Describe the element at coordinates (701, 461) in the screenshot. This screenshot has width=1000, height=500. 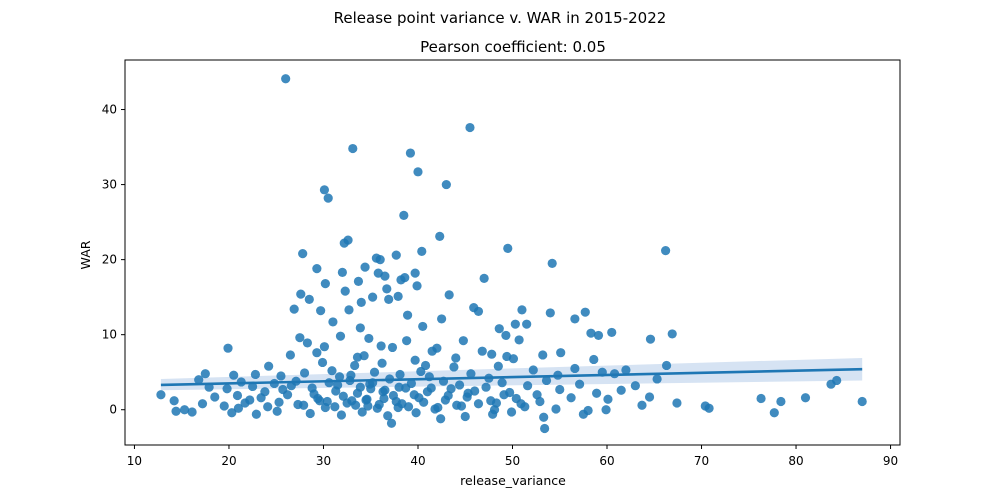
I see `x-tick-label: 70` at that location.